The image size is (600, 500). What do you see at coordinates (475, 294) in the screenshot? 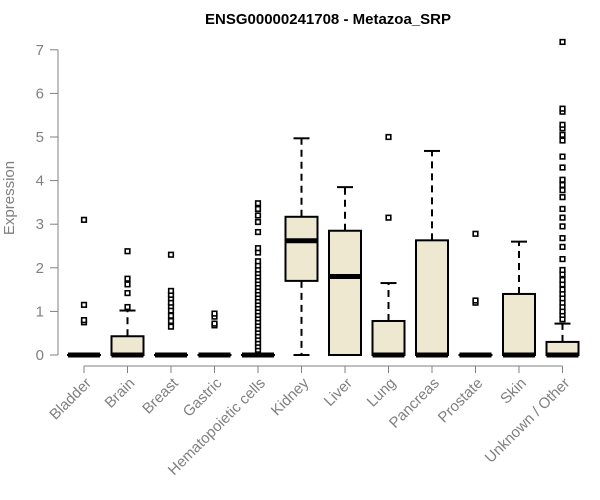
I see `box-prostate` at bounding box center [475, 294].